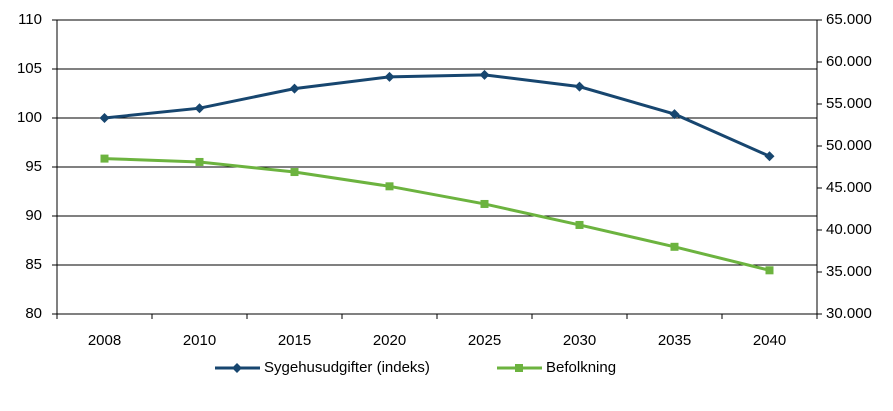  Describe the element at coordinates (769, 340) in the screenshot. I see `x-tick-label: 2040` at that location.